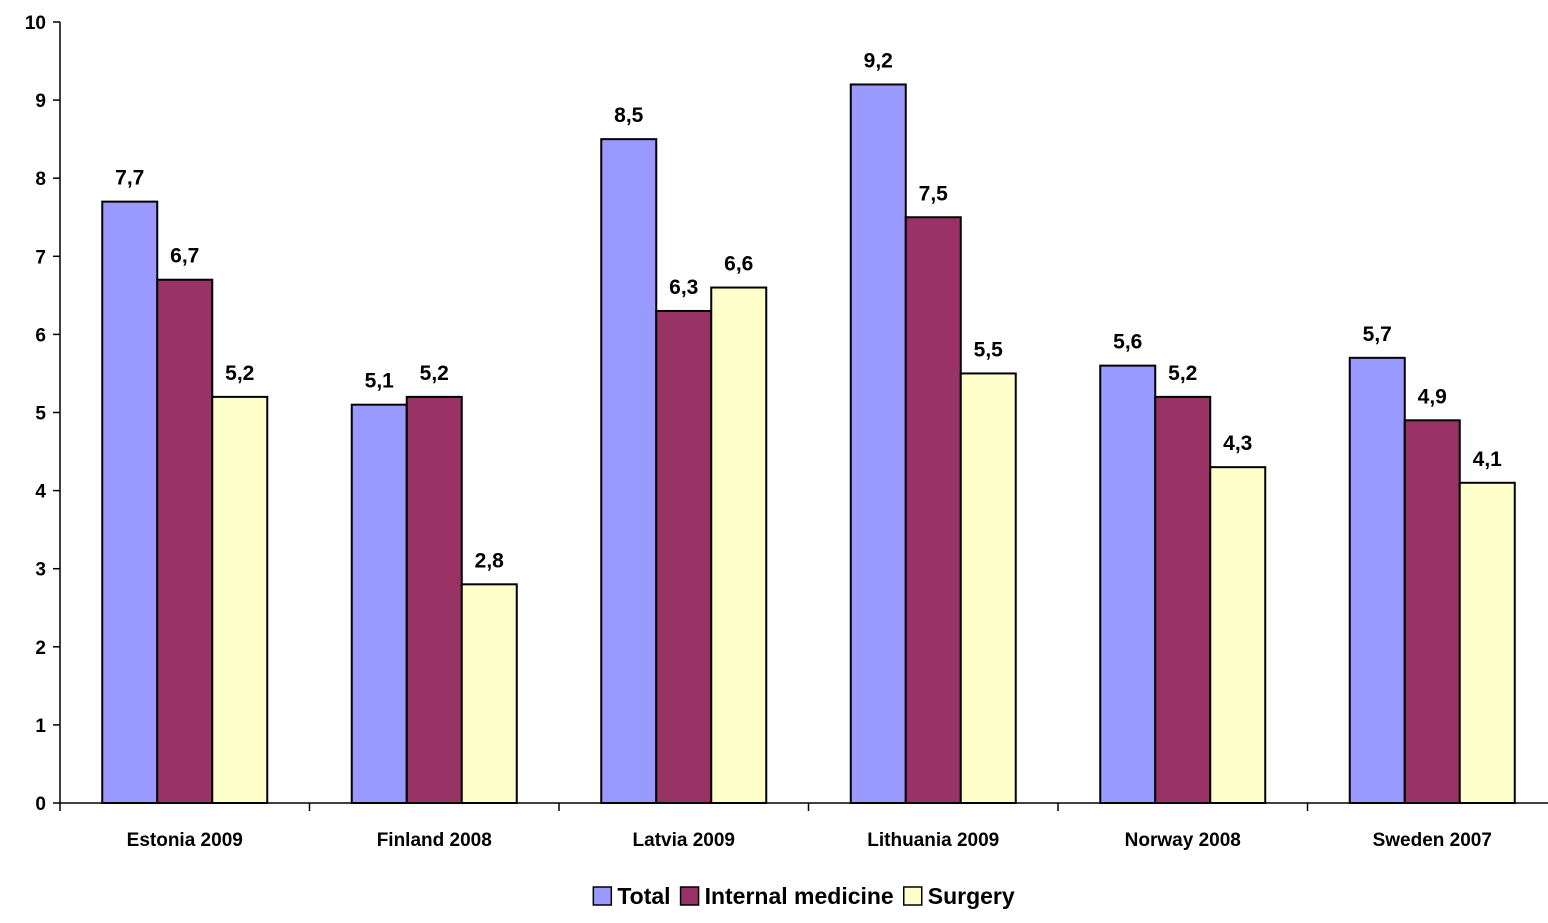  What do you see at coordinates (129, 178) in the screenshot?
I see `data-label: 7,7` at bounding box center [129, 178].